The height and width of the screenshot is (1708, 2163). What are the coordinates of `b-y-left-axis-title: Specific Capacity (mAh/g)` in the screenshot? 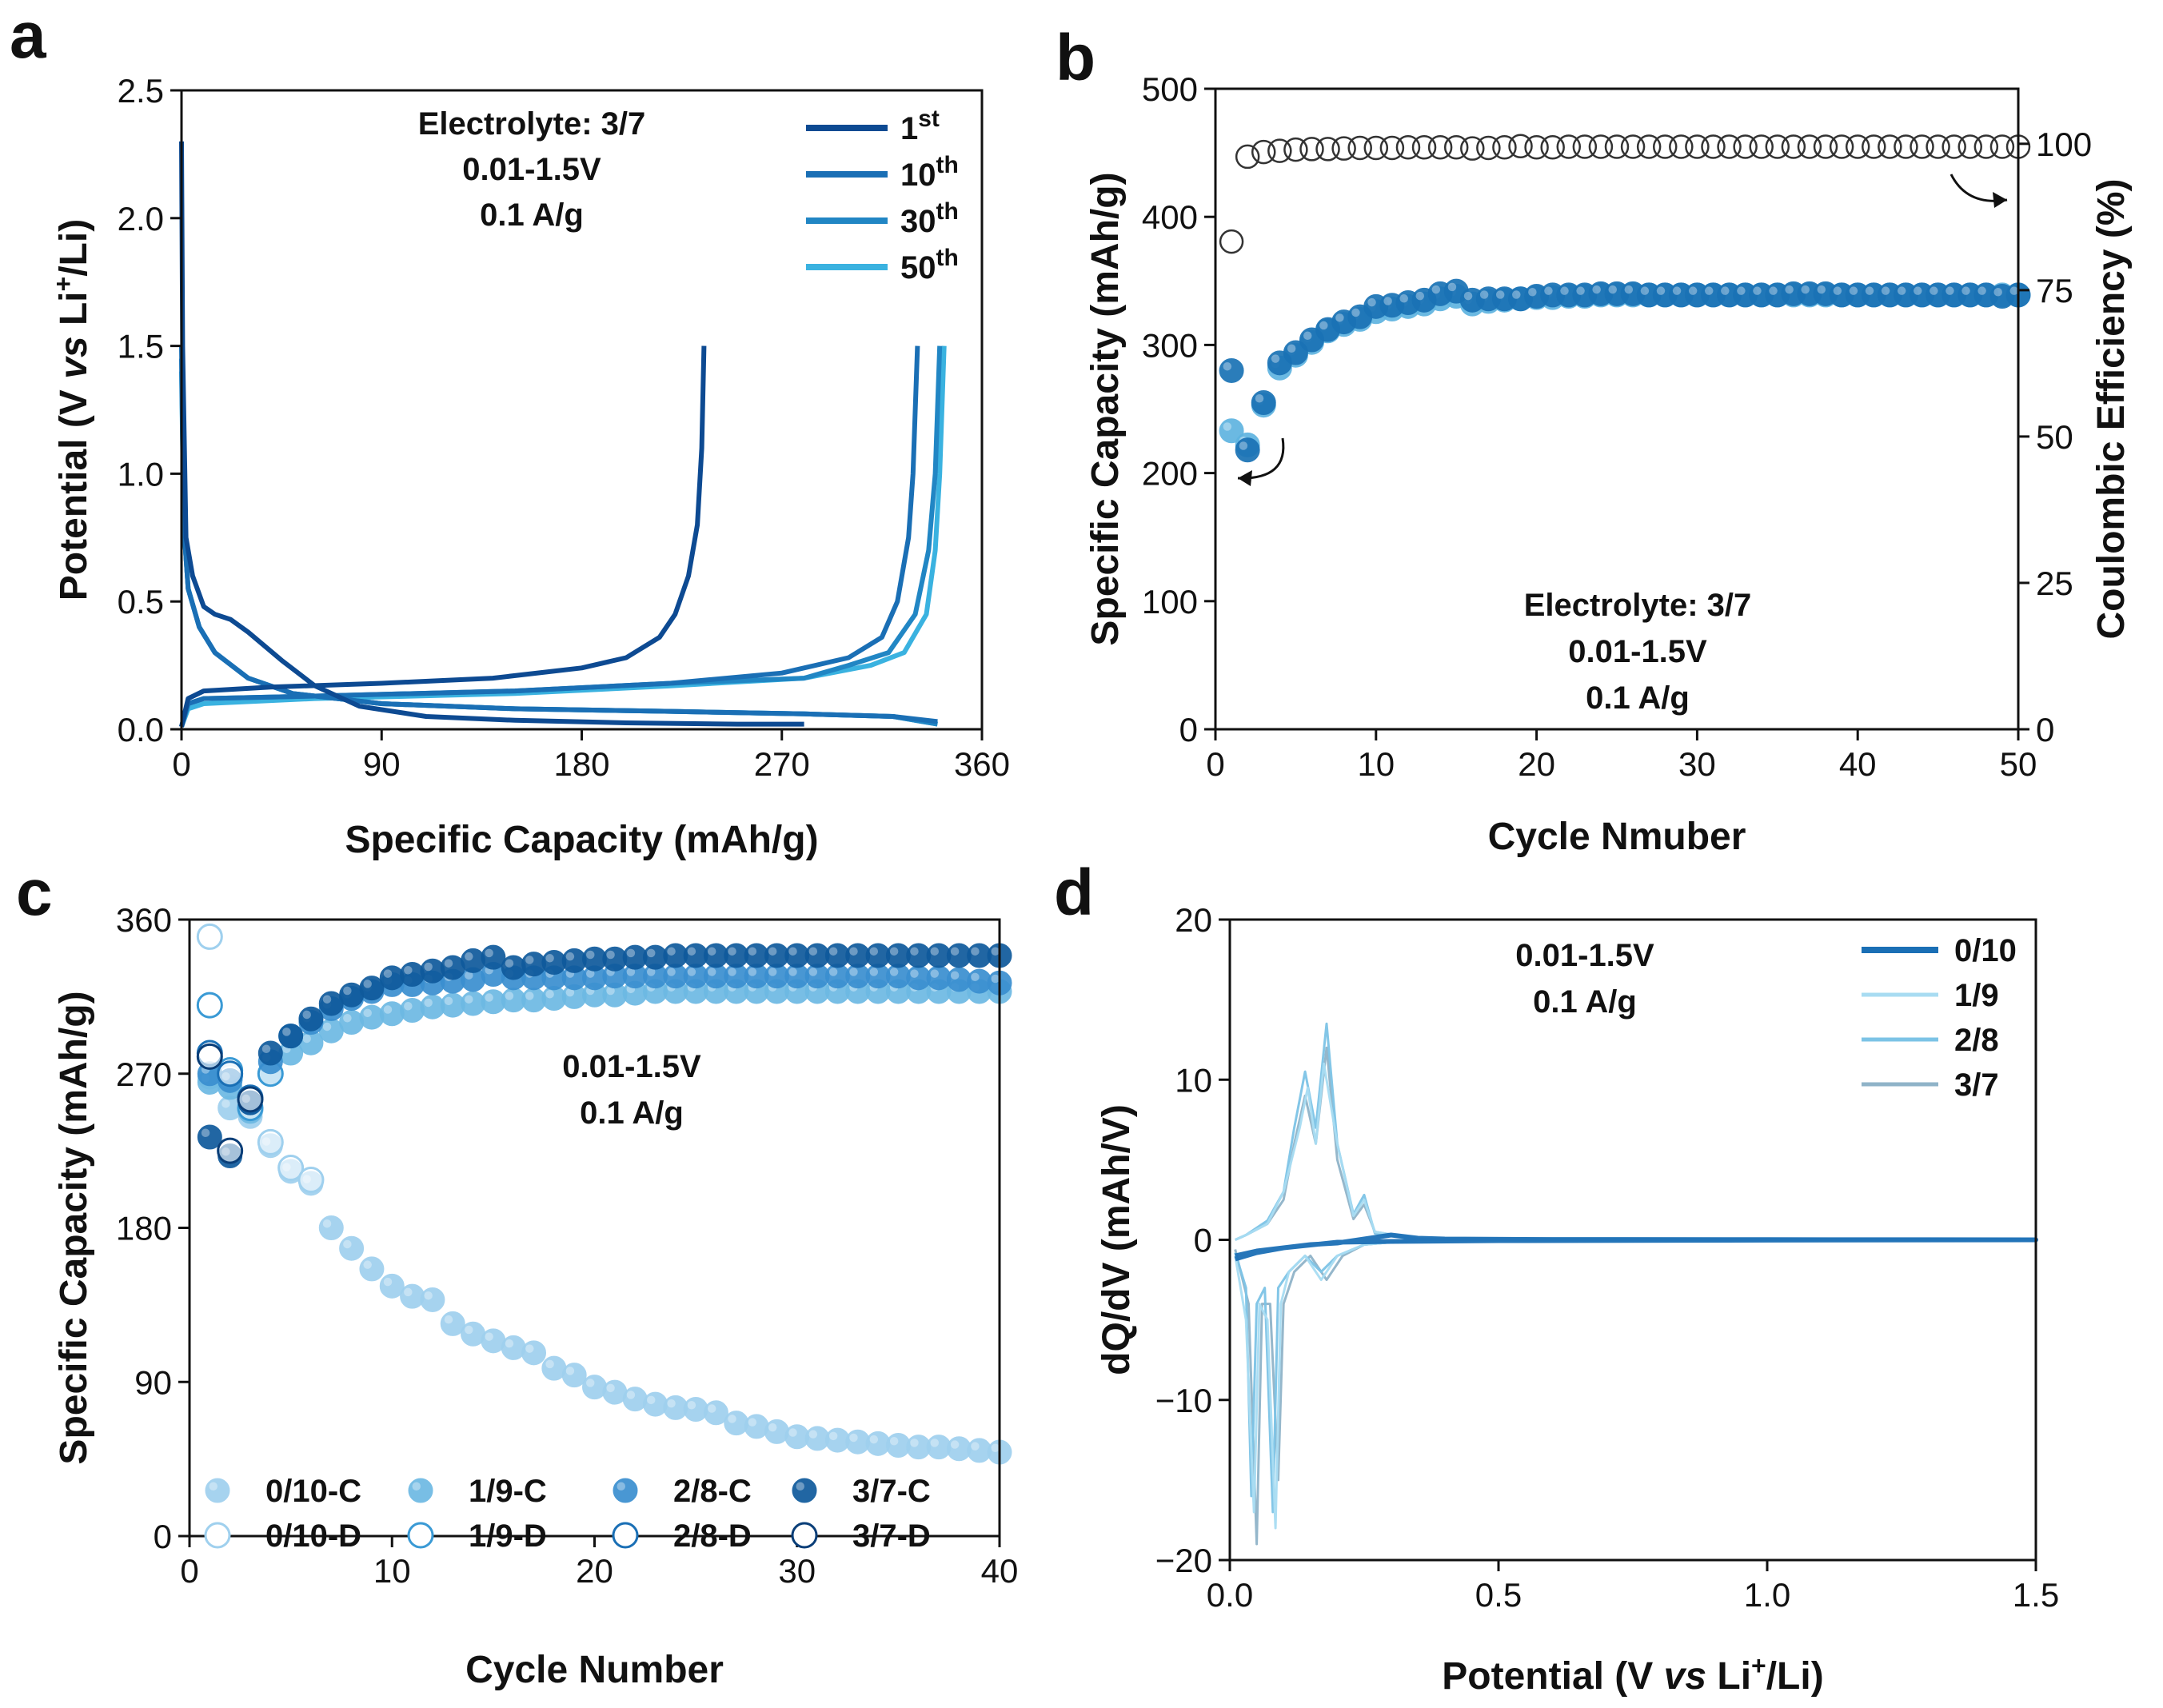 It's located at (1105, 408).